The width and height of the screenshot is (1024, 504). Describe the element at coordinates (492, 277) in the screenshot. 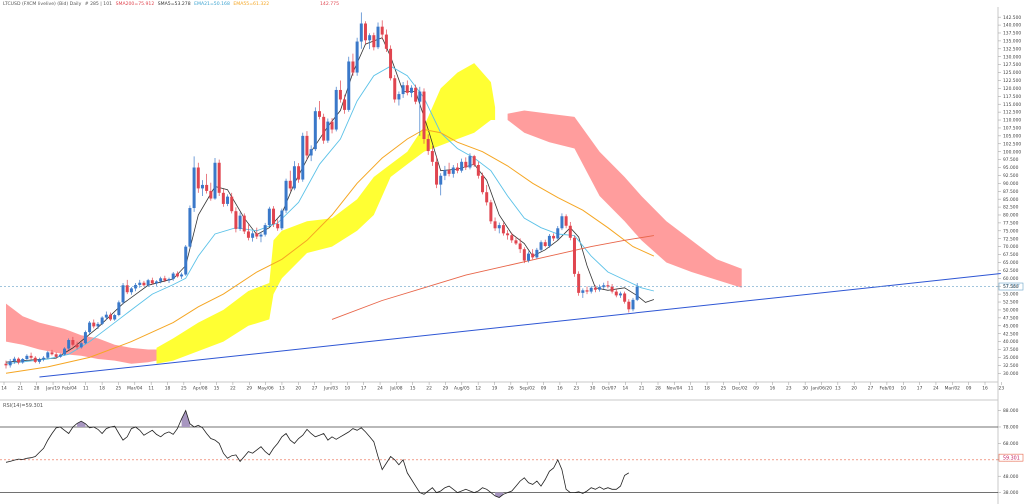

I see `sma200-line` at that location.